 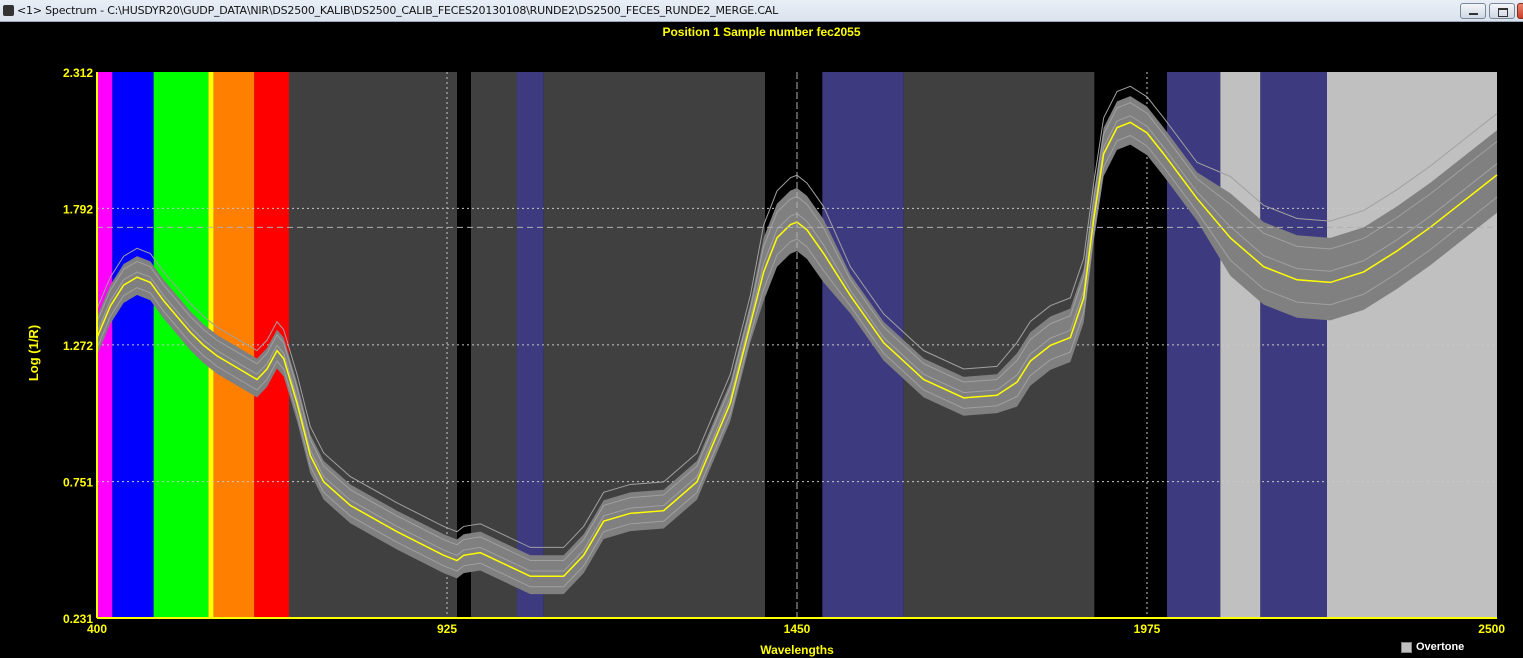 I want to click on overtone-checkbox: Overtone, so click(x=1432, y=647).